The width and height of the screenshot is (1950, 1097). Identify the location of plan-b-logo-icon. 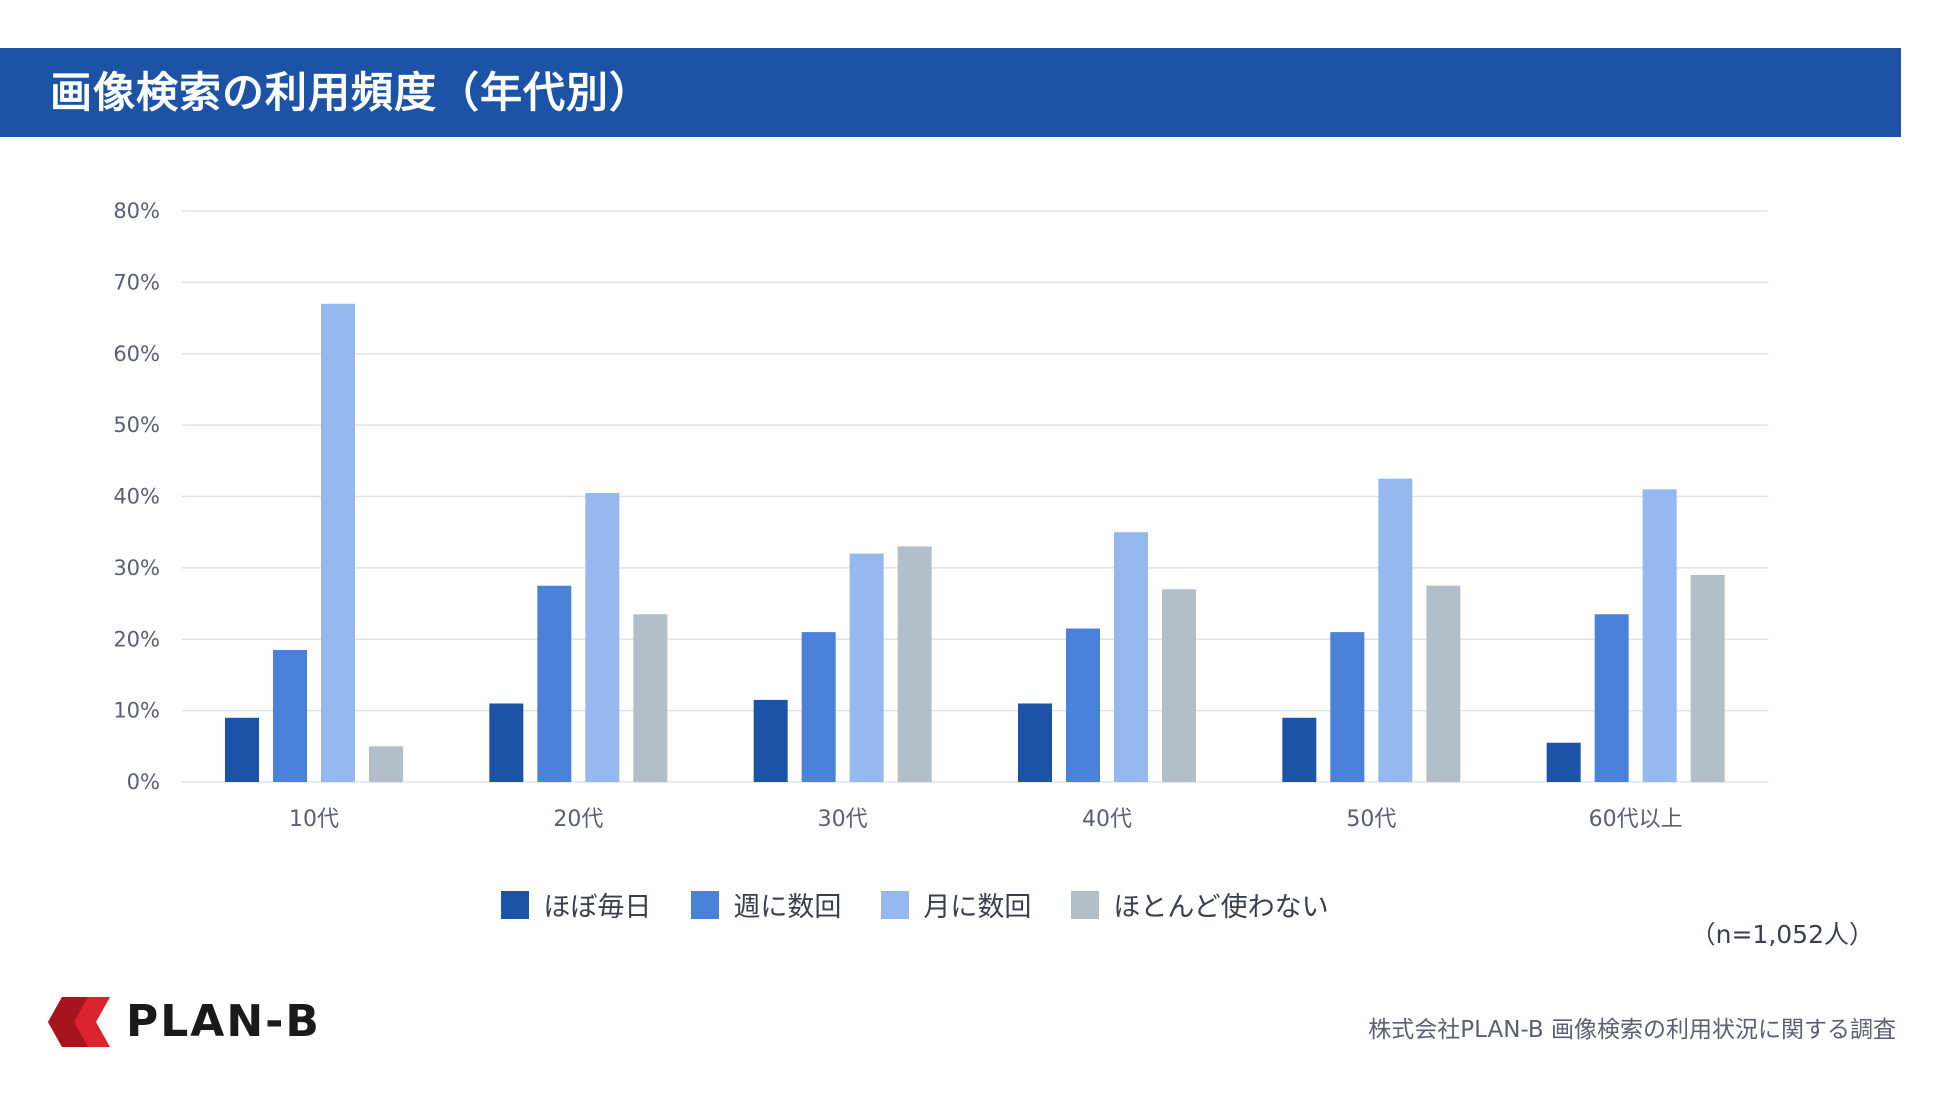
(79, 1021).